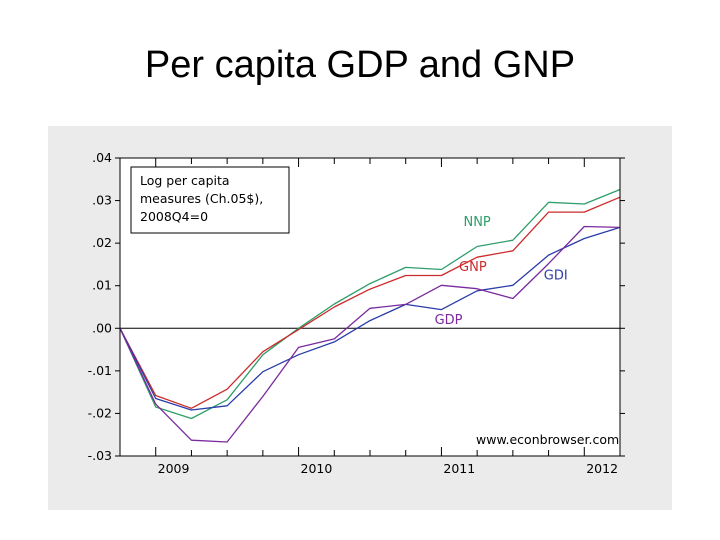  I want to click on series-label-nnp: NNP, so click(476, 222).